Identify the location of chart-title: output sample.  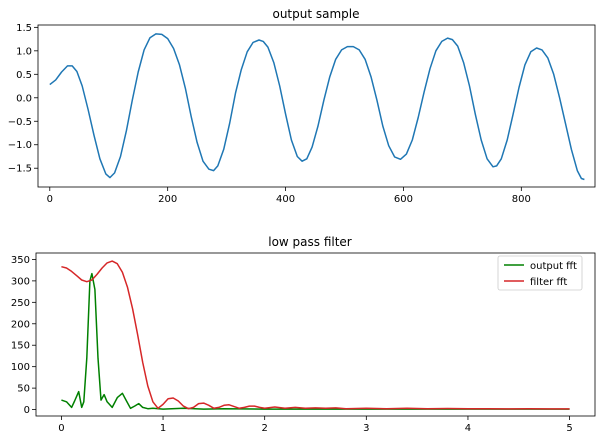
(315, 14).